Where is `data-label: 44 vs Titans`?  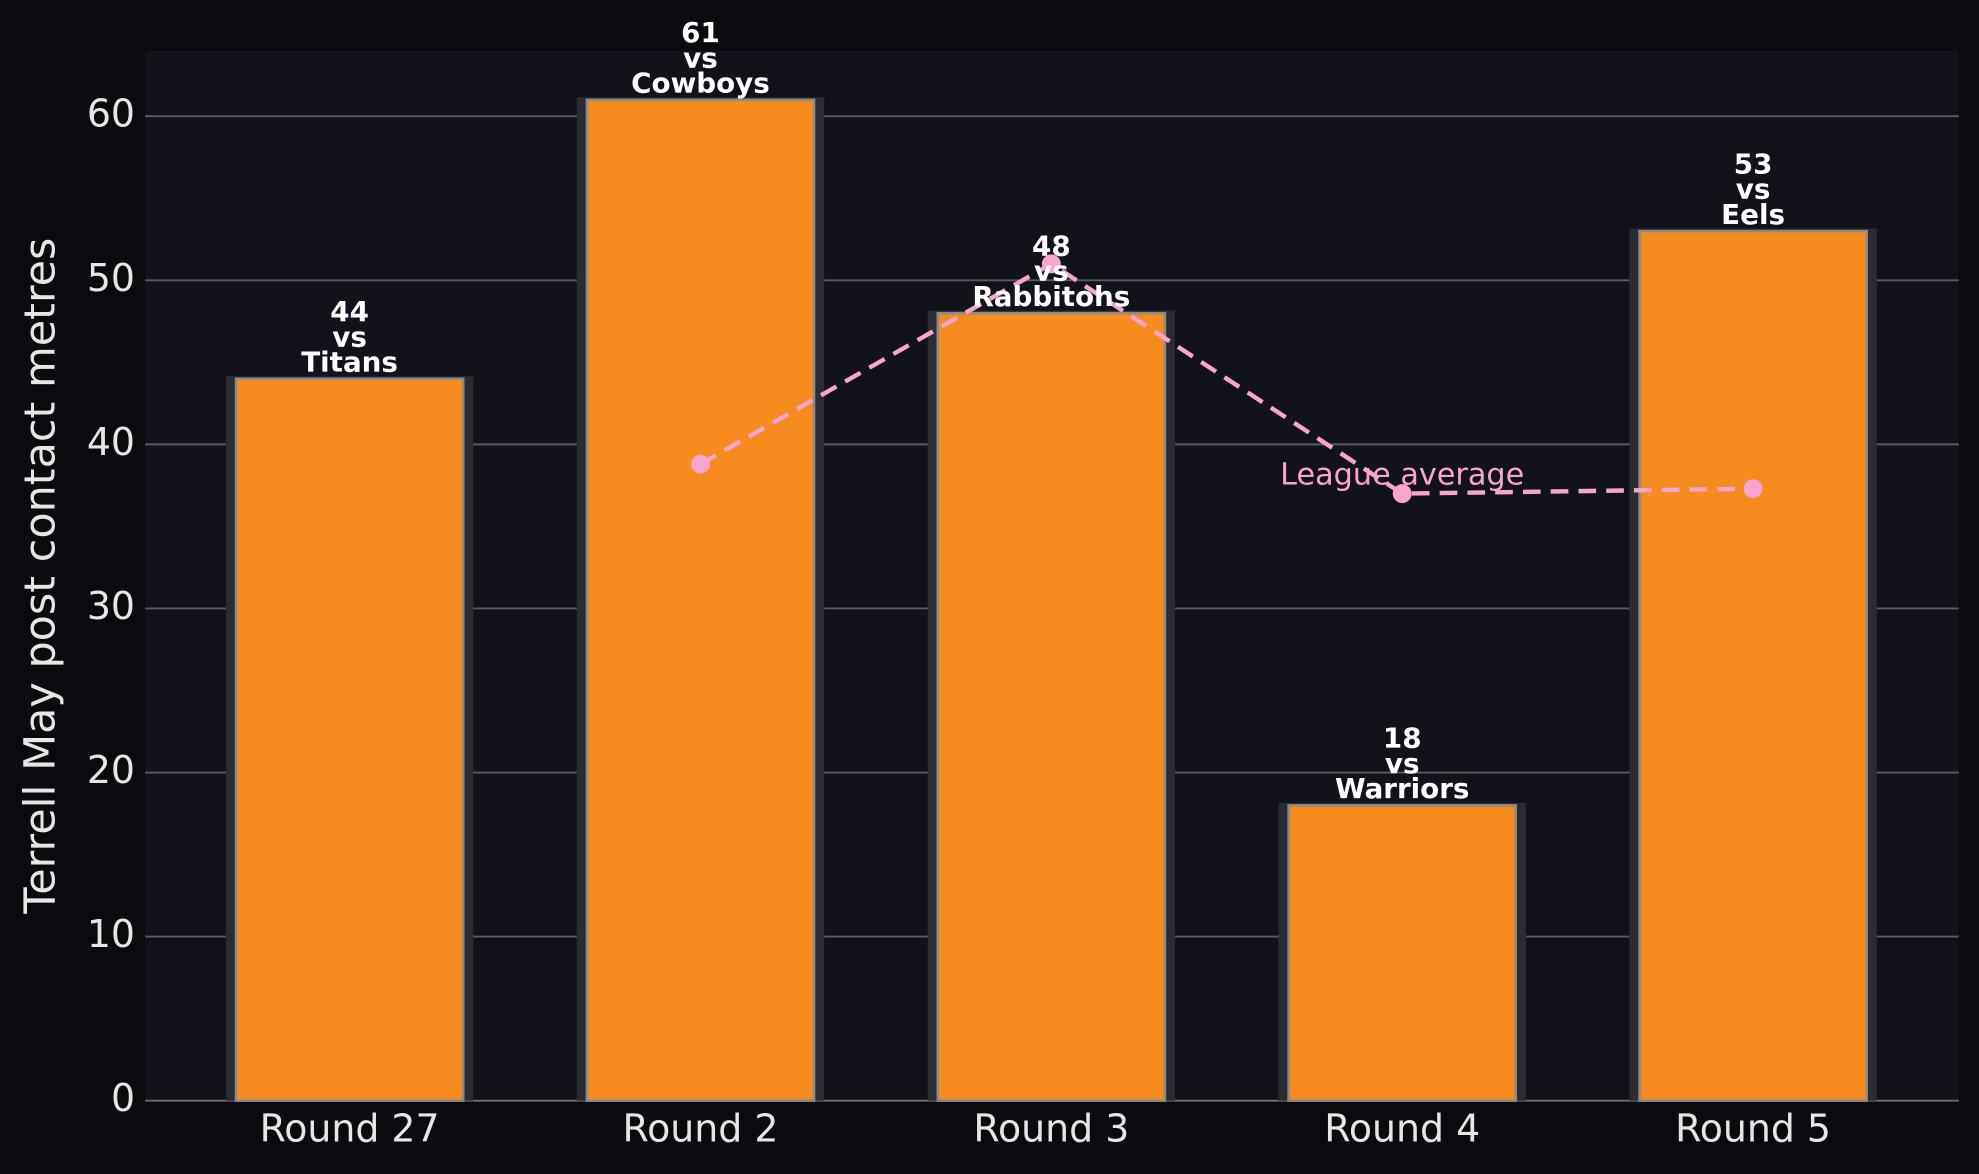 data-label: 44 vs Titans is located at coordinates (349, 336).